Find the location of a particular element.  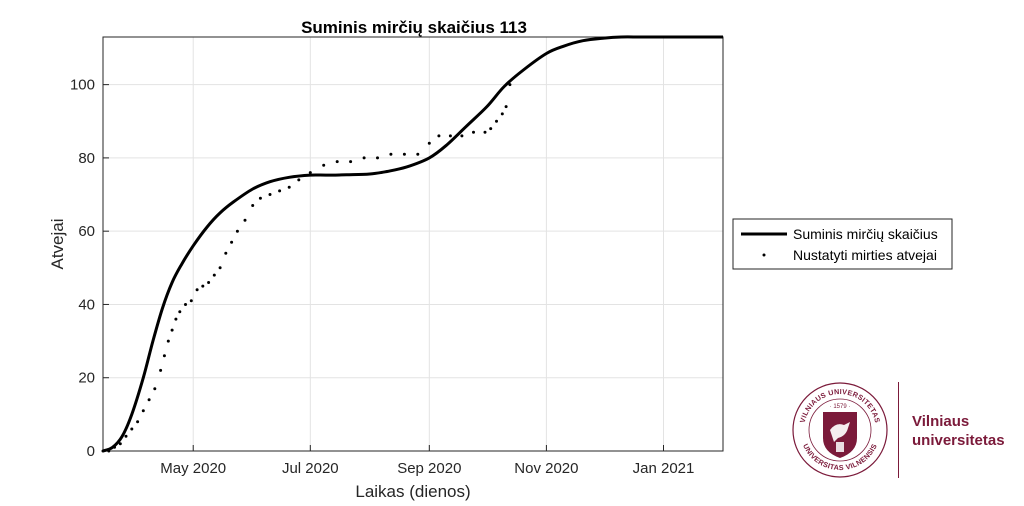

legend-box is located at coordinates (842, 244).